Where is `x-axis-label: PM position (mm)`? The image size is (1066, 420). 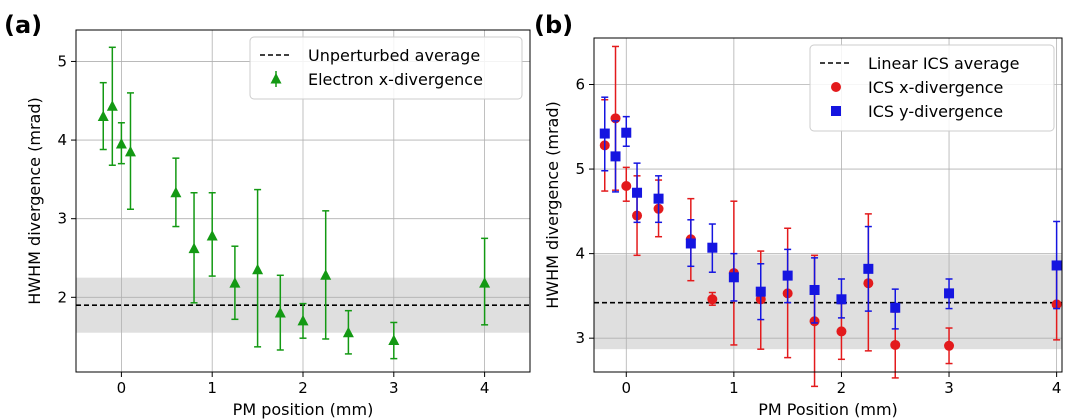
x-axis-label: PM position (mm) is located at coordinates (303, 409).